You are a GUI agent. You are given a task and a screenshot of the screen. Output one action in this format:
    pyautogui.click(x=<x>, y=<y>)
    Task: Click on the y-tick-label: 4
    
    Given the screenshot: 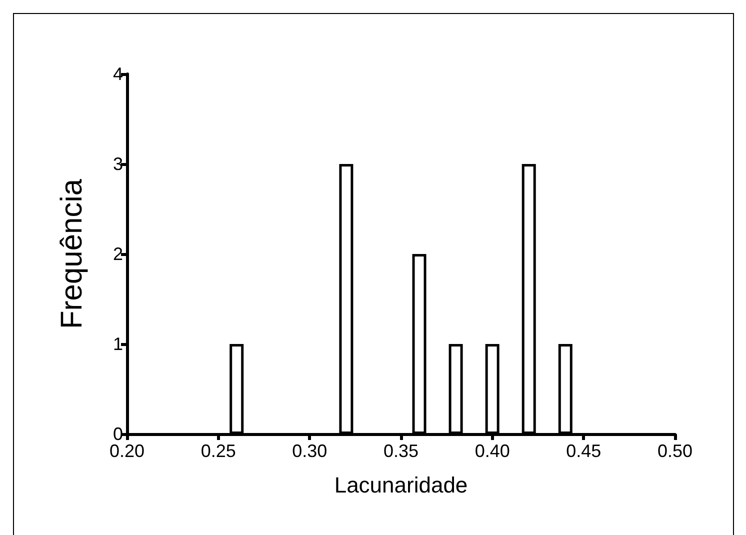 What is the action you would take?
    pyautogui.click(x=117, y=74)
    